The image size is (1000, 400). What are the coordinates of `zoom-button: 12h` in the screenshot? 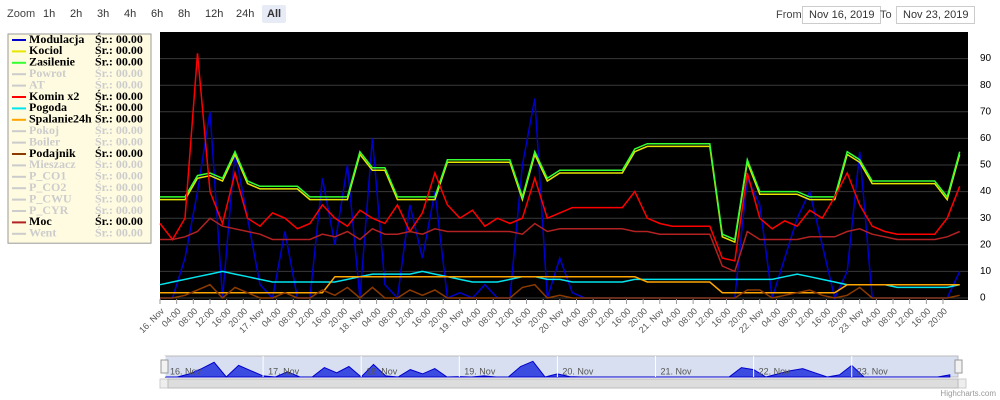 It's located at (214, 14).